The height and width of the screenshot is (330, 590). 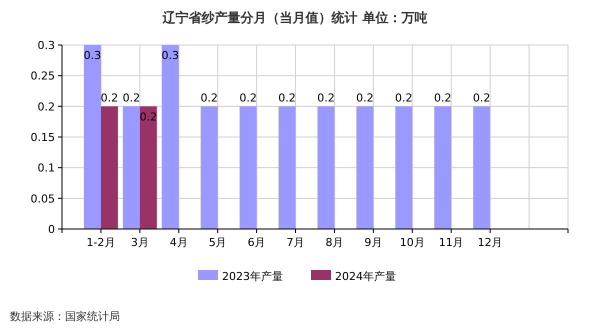 I want to click on x-tick-label: 7月, so click(x=295, y=242).